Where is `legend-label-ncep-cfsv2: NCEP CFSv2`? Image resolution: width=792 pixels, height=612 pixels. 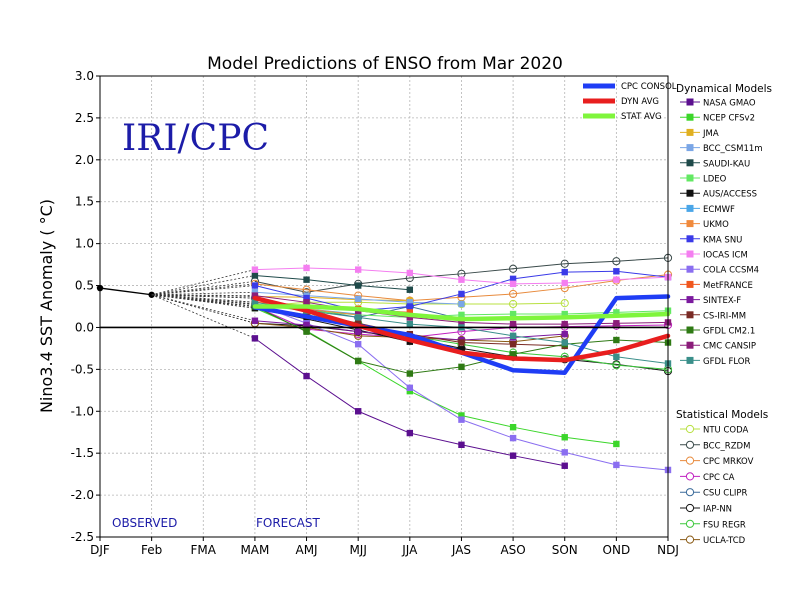
legend-label-ncep-cfsv2: NCEP CFSv2 is located at coordinates (729, 119).